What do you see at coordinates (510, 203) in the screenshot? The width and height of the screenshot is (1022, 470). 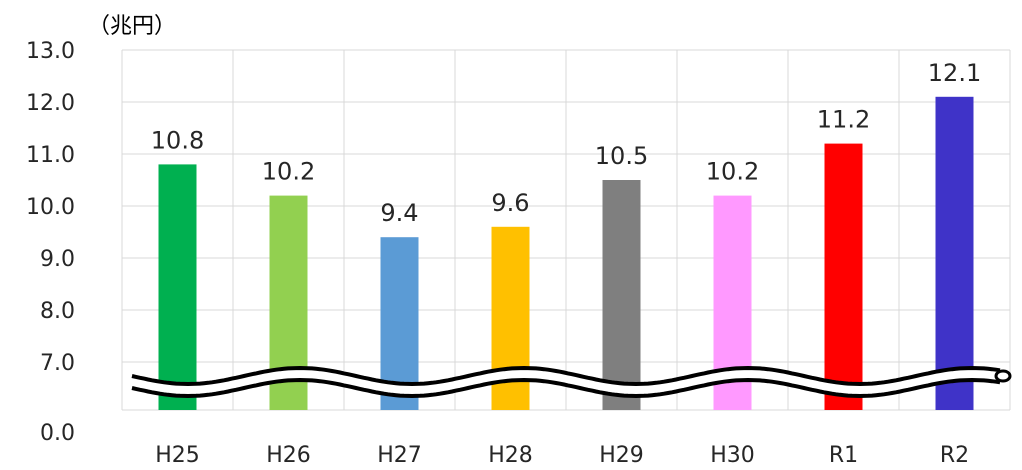 I see `data-label: 9.6` at bounding box center [510, 203].